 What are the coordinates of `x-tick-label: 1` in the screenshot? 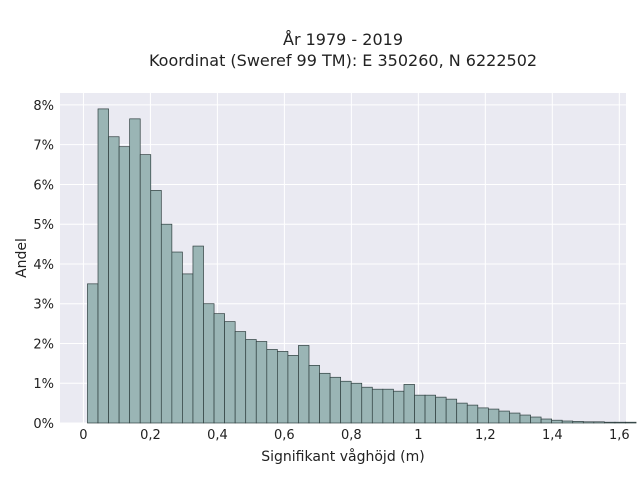 It's located at (418, 435).